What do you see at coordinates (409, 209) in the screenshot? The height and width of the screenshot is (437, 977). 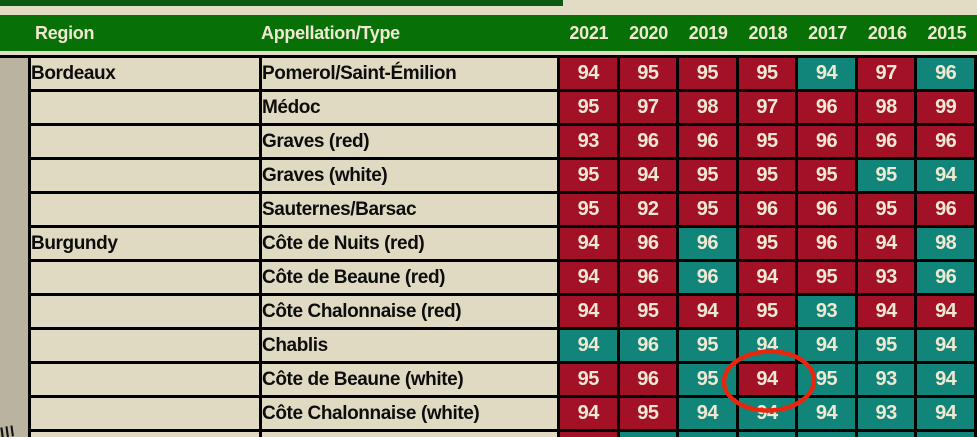 I see `appellation-cell: Sauternes/Barsac` at bounding box center [409, 209].